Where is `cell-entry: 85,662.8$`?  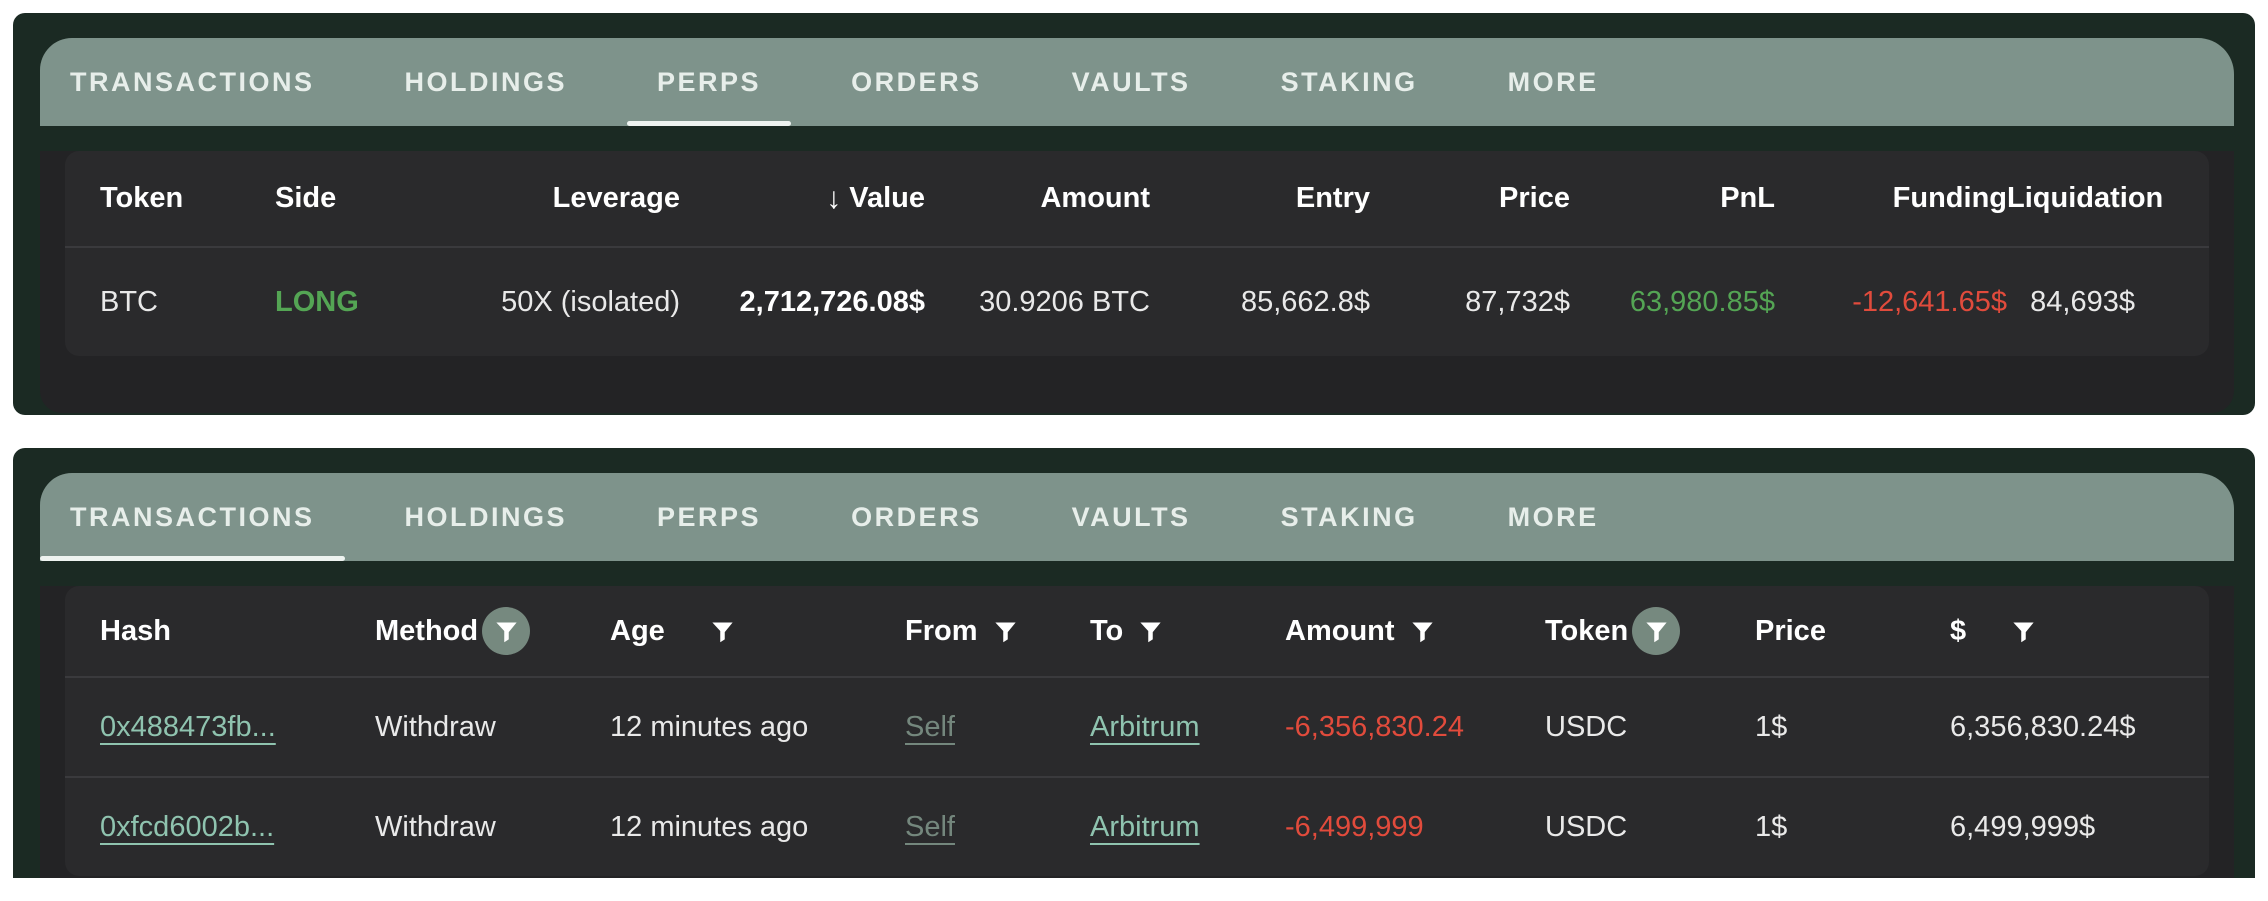
cell-entry: 85,662.8$ is located at coordinates (1305, 301).